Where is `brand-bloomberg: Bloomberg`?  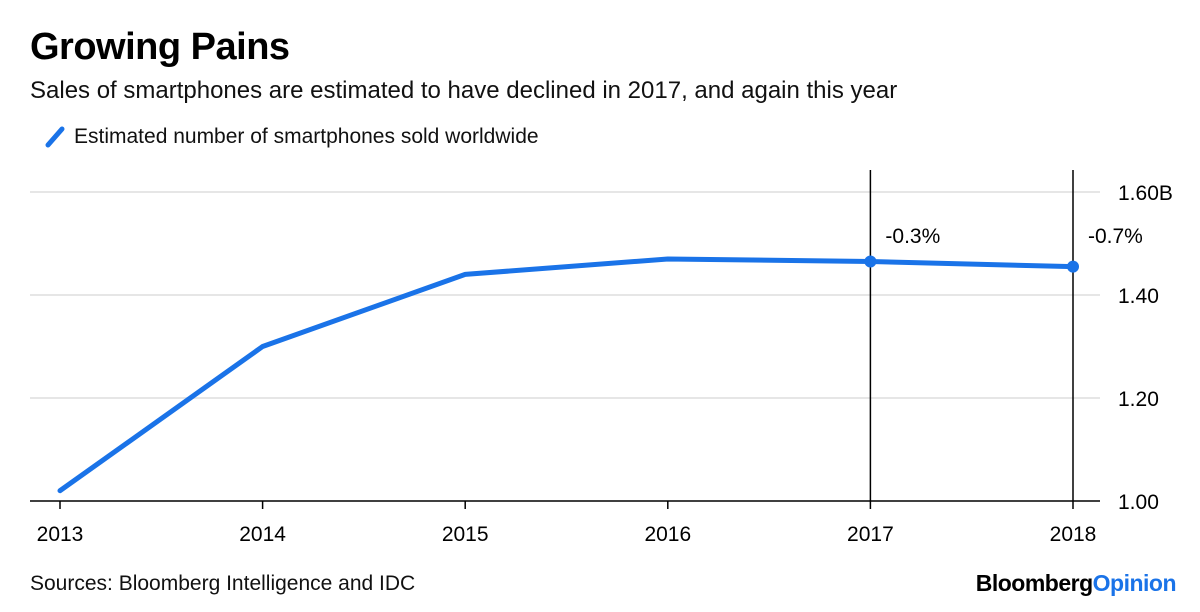
brand-bloomberg: Bloomberg is located at coordinates (1034, 583).